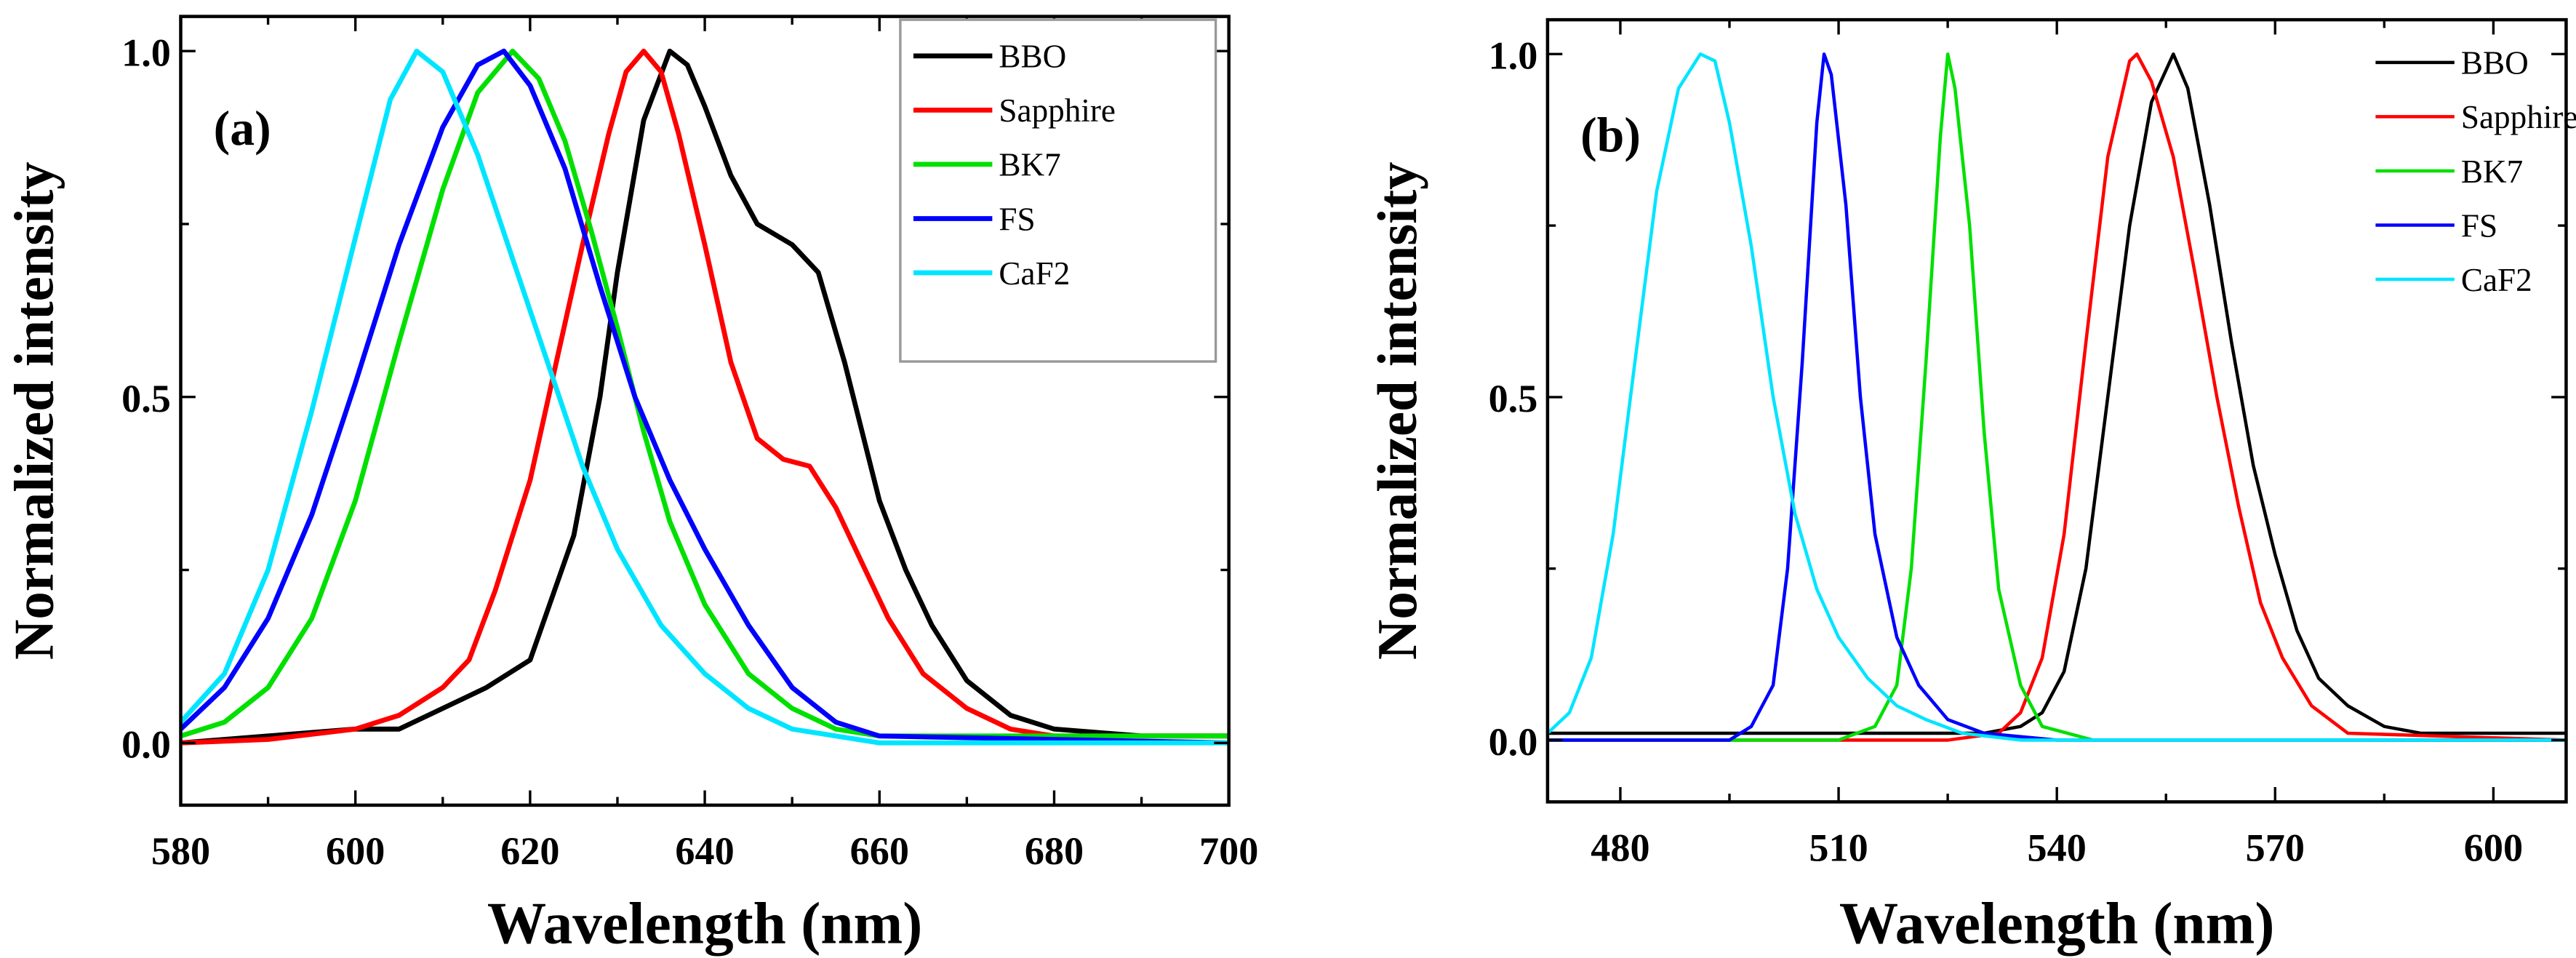 The width and height of the screenshot is (2576, 958). Describe the element at coordinates (180, 851) in the screenshot. I see `x-tick-label: 580` at that location.